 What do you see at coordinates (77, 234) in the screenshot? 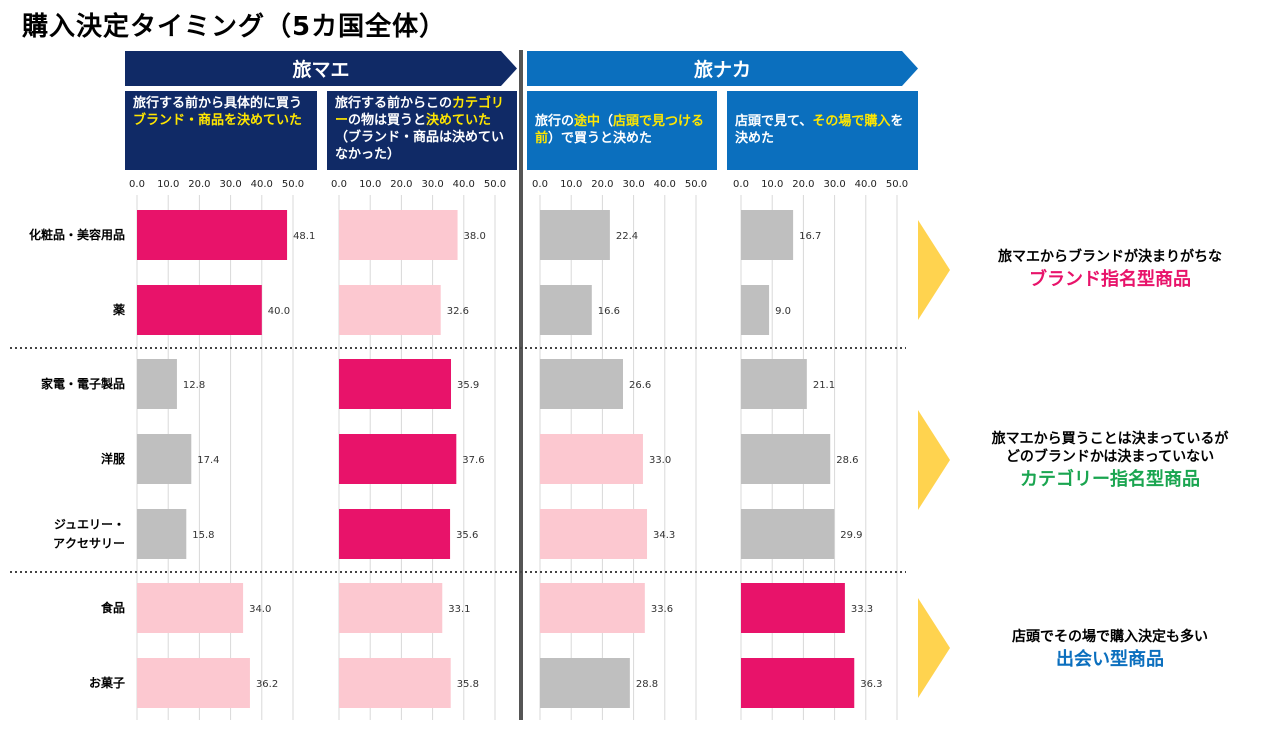
I see `category-label: 化粧品・美容用品` at bounding box center [77, 234].